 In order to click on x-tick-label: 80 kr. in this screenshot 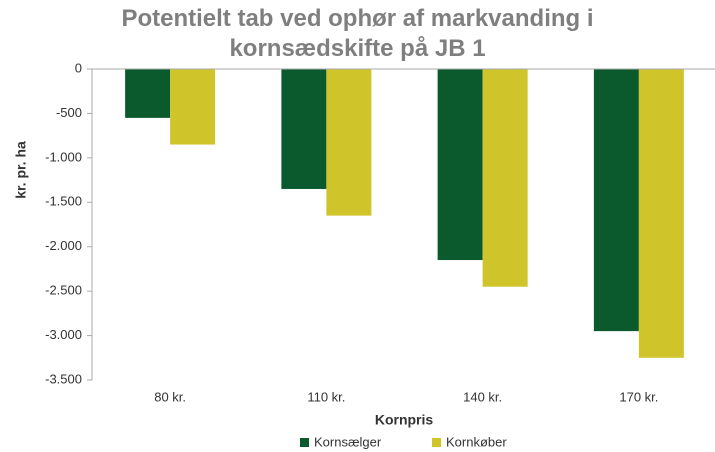, I will do `click(170, 396)`.